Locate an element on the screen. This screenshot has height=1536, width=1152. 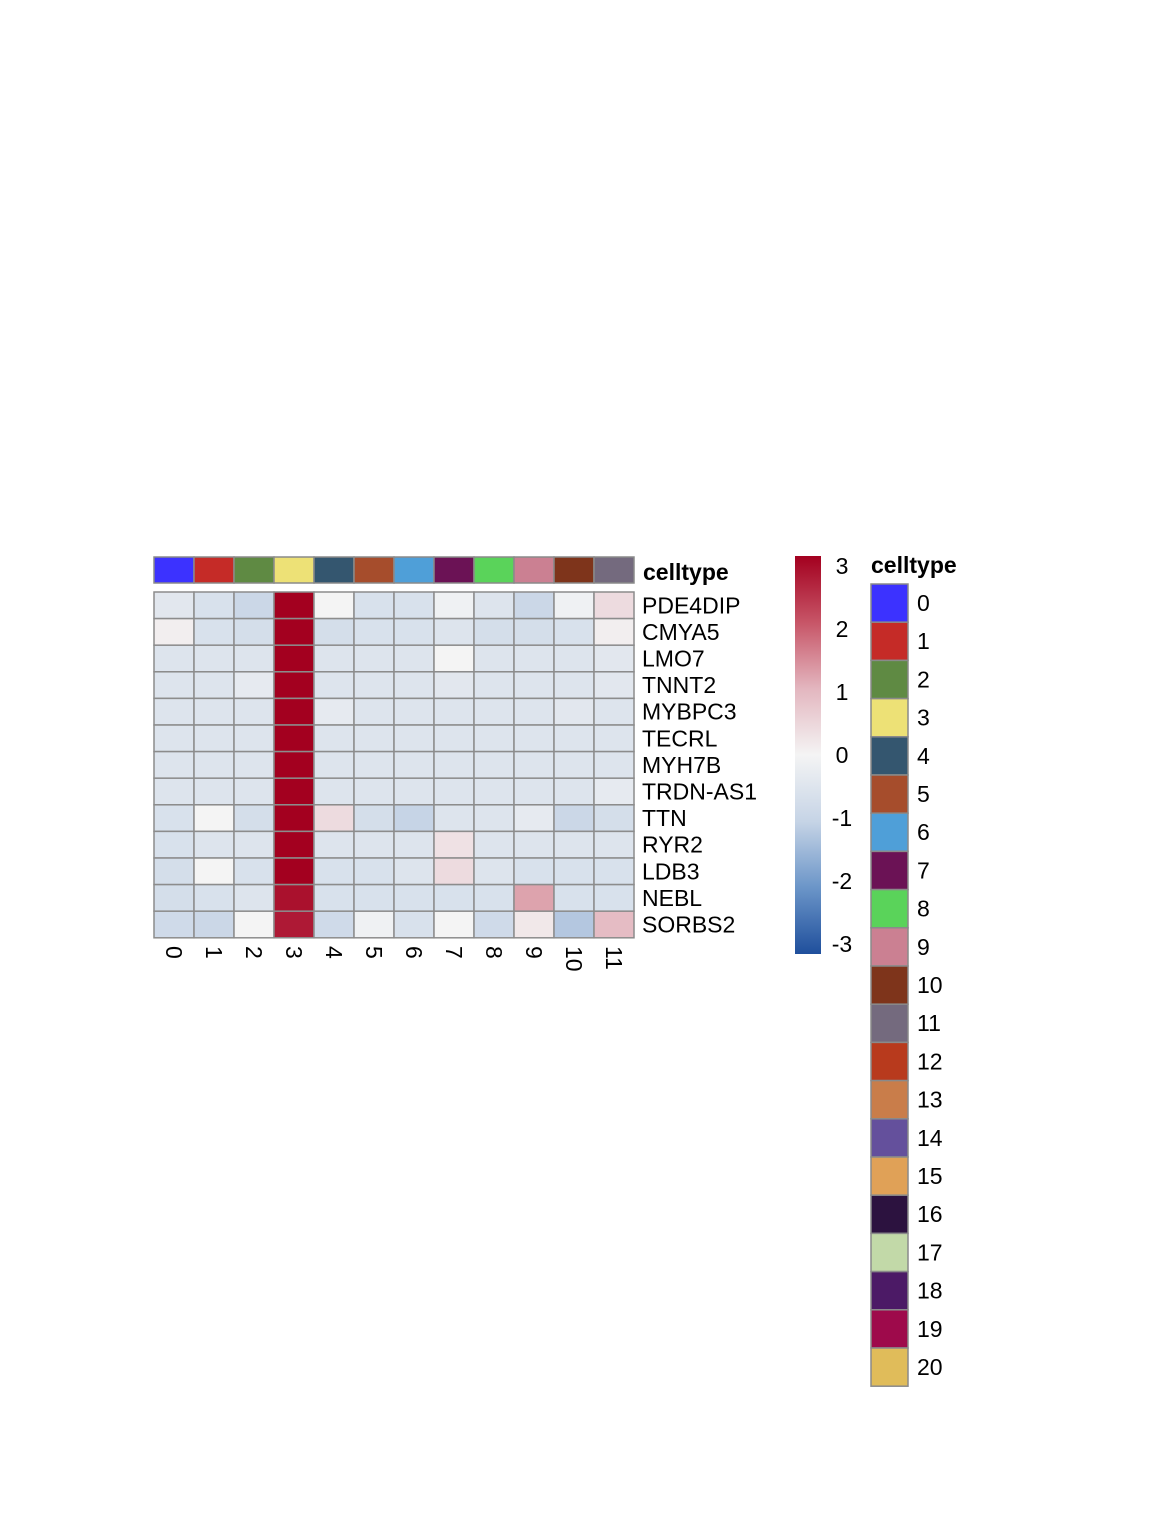
column-label: 7 is located at coordinates (454, 952).